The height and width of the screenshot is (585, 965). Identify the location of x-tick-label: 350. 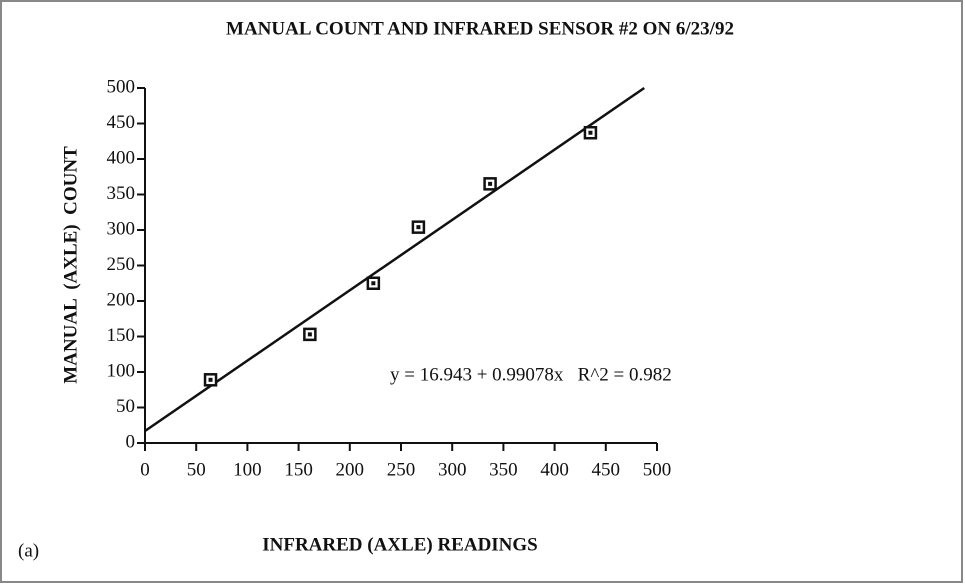
(503, 469).